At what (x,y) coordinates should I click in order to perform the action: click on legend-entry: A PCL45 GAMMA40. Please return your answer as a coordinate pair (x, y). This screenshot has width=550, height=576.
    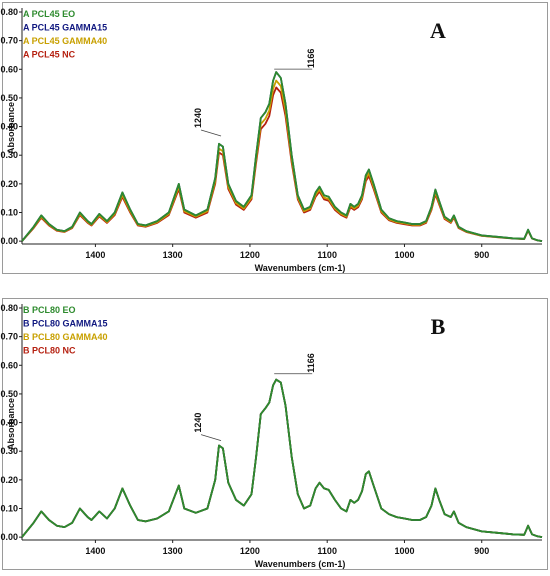
    Looking at the image, I should click on (65, 41).